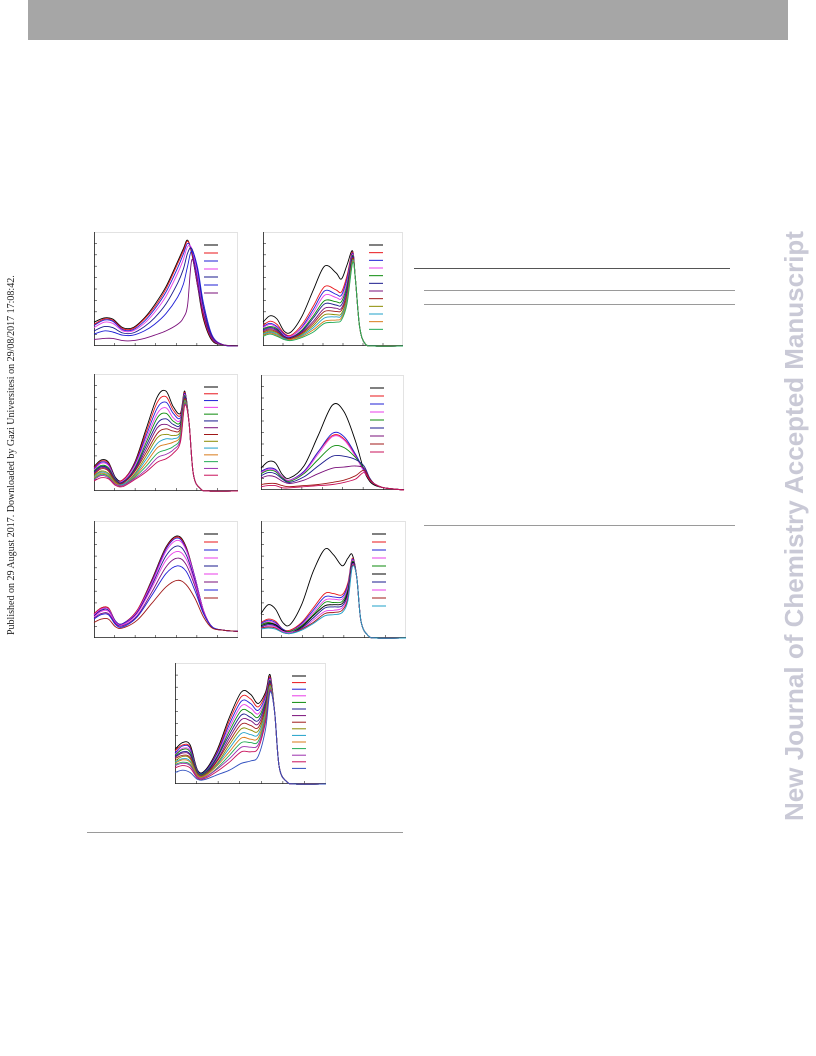 The image size is (816, 1056). I want to click on spectrum-panel-6-svg, so click(333, 580).